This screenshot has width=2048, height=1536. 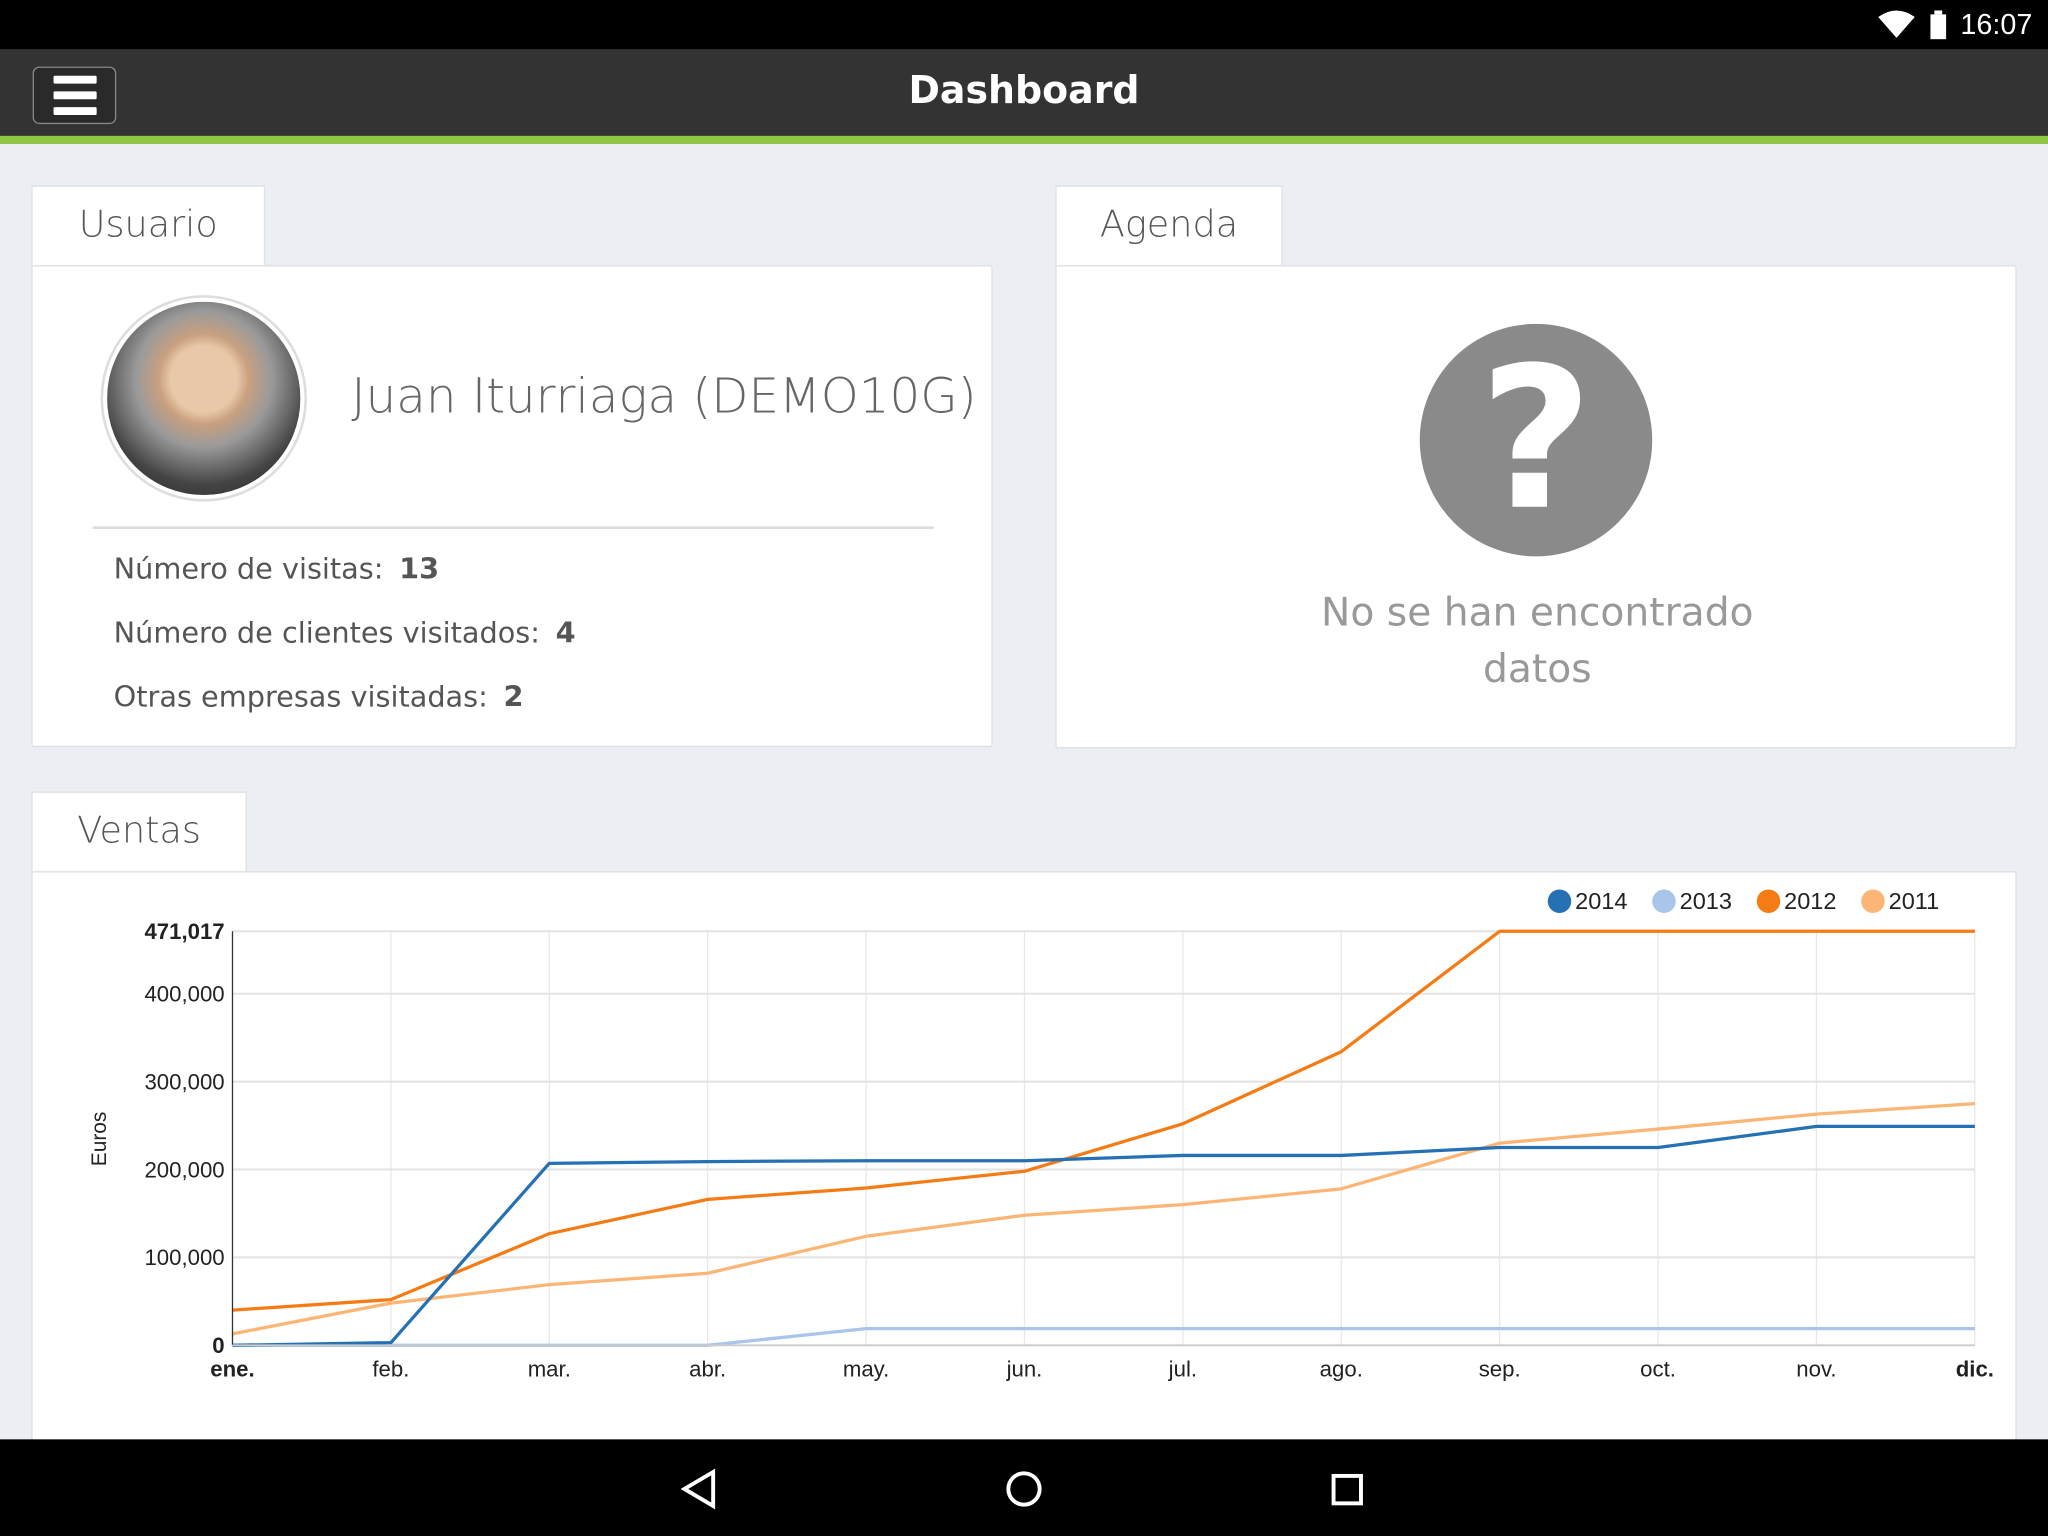 I want to click on legend-marker-2011, so click(x=1873, y=901).